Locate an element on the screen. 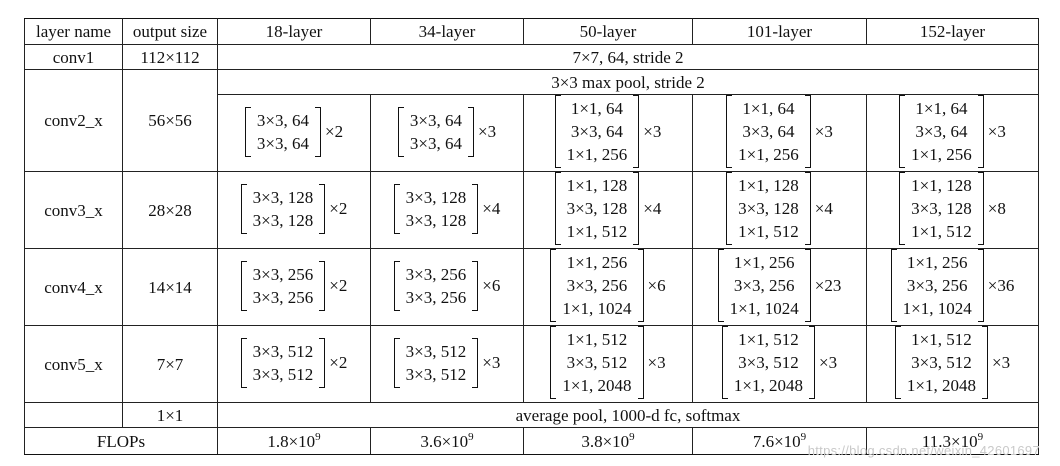 The height and width of the screenshot is (466, 1060). flops-mantissa: 1.8×10 is located at coordinates (291, 441).